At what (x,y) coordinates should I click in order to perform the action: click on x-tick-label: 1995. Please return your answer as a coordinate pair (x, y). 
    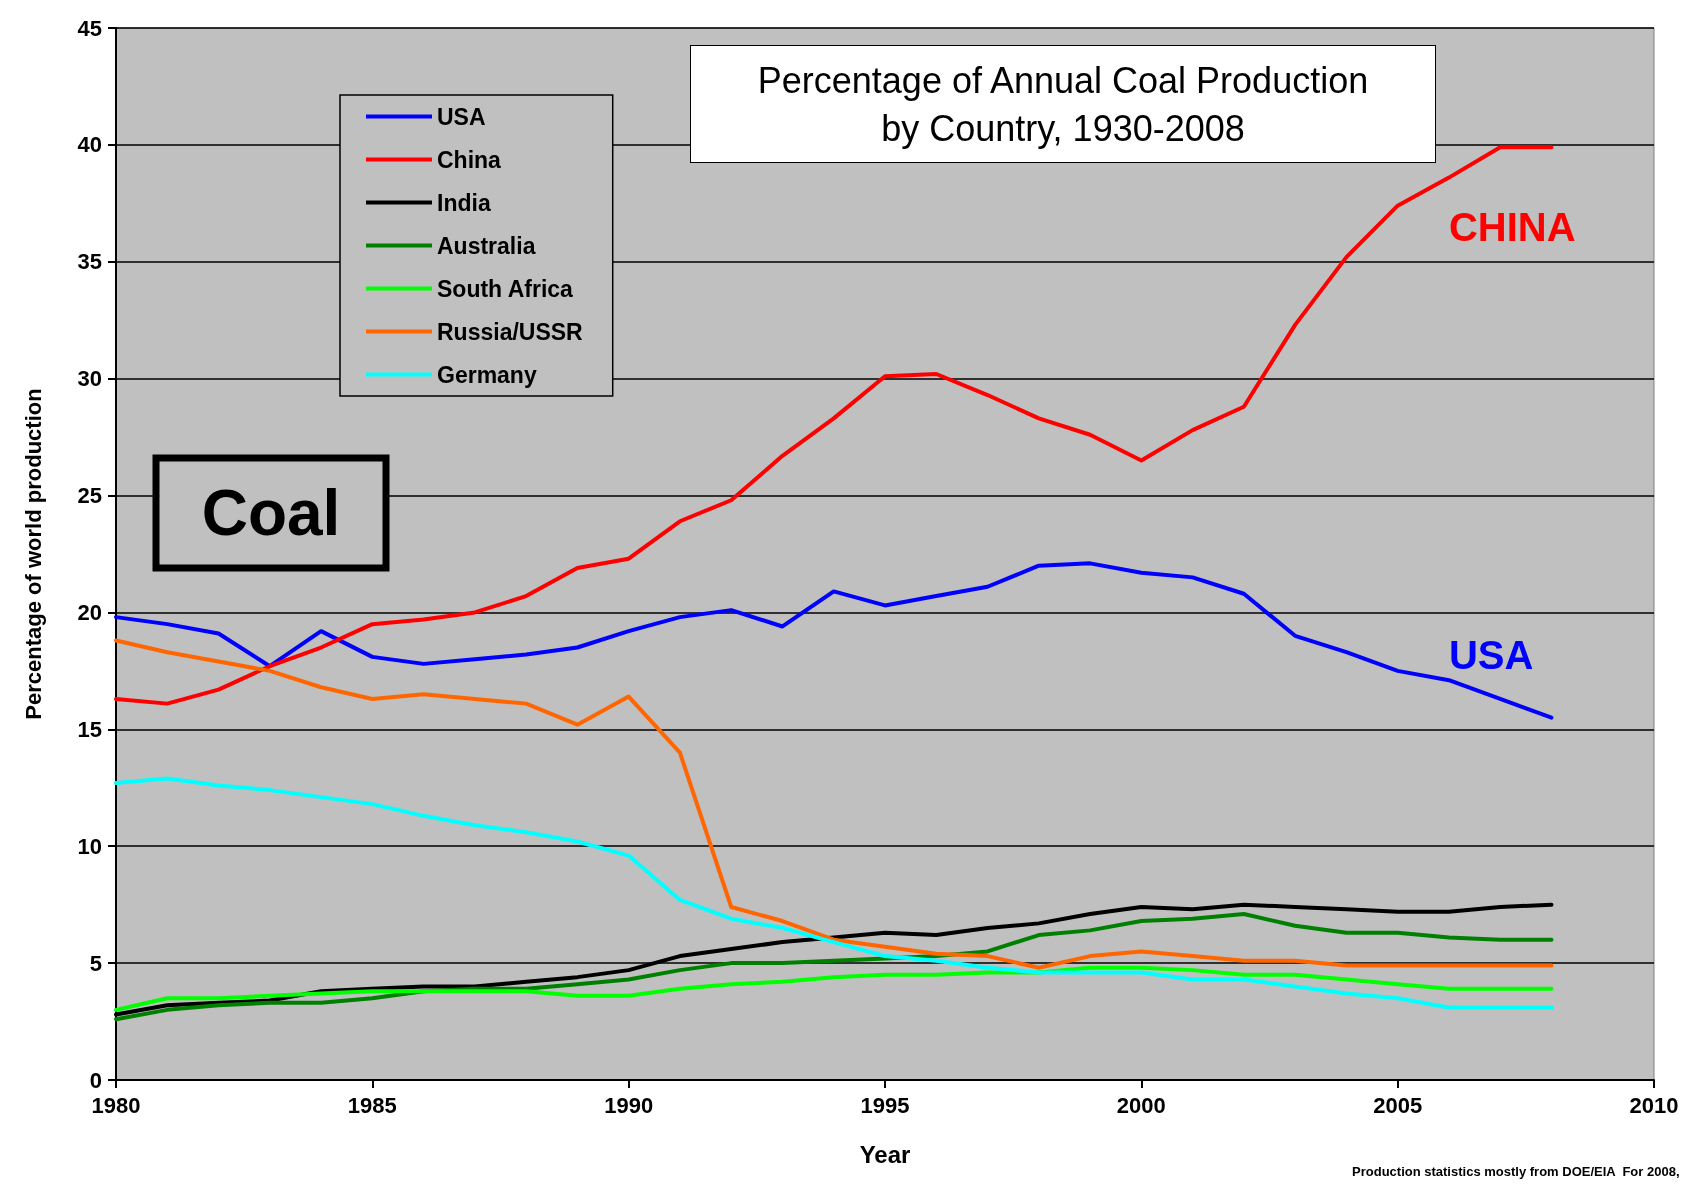
    Looking at the image, I should click on (885, 1105).